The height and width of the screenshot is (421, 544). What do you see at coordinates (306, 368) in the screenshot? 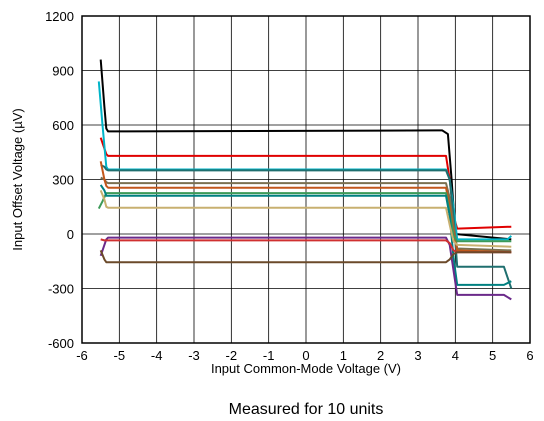
I see `x-axis-title: Input Common-Mode Voltage (V)` at bounding box center [306, 368].